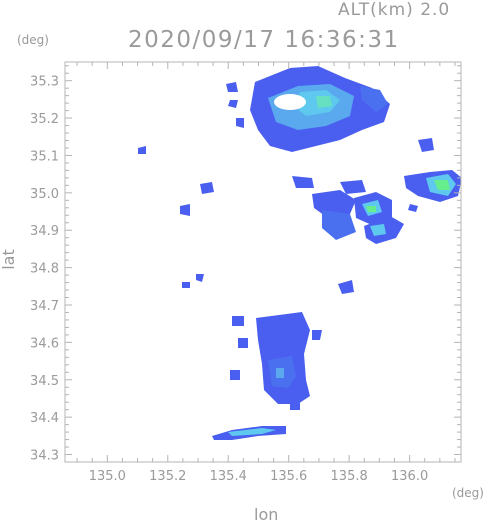  Describe the element at coordinates (266, 514) in the screenshot. I see `x-axis-label: lon` at that location.